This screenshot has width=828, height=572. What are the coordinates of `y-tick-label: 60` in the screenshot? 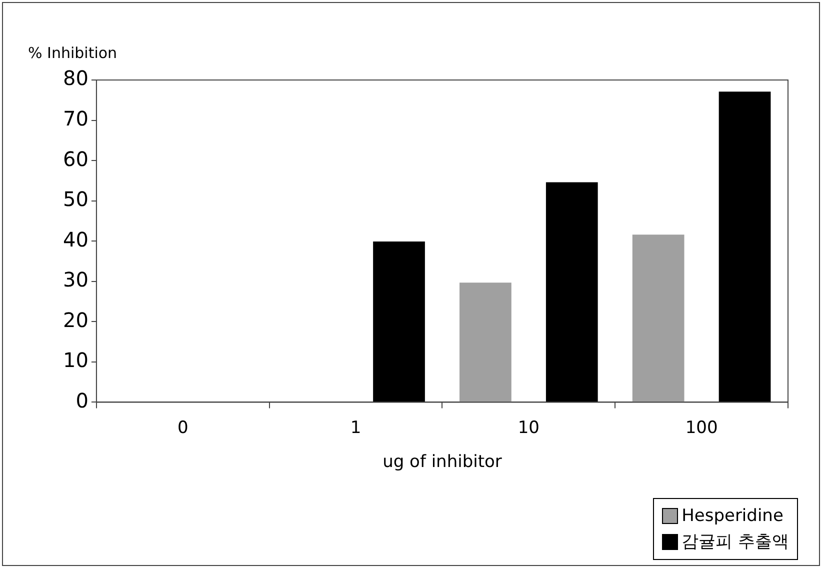 It's located at (75, 158).